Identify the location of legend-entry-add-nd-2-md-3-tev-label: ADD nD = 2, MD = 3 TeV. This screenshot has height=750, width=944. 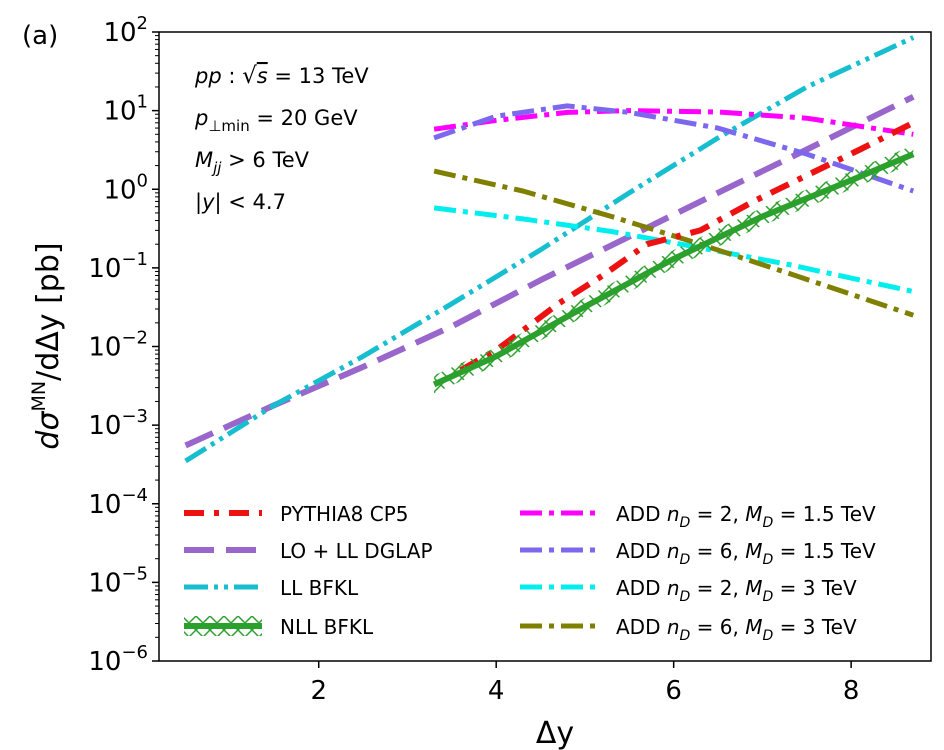
(736, 590).